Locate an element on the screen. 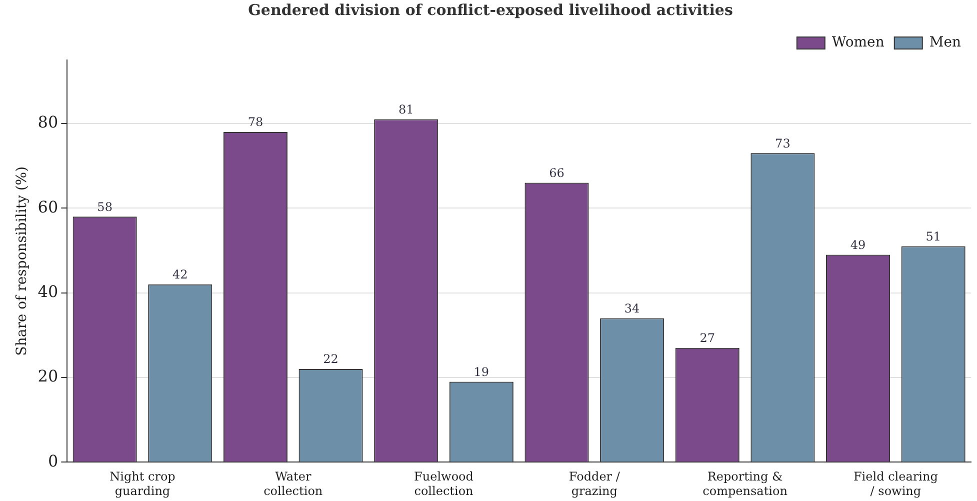  data-label: 78 is located at coordinates (256, 122).